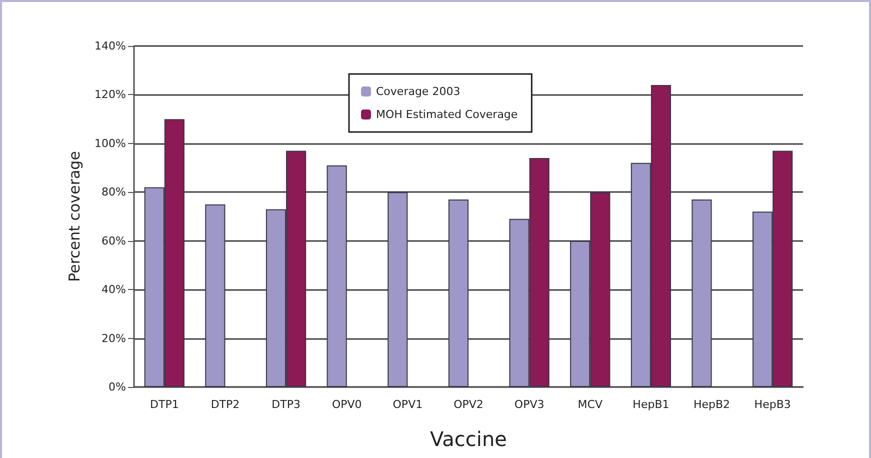 This screenshot has width=871, height=458. What do you see at coordinates (347, 404) in the screenshot?
I see `x-tick-label: OPV0` at bounding box center [347, 404].